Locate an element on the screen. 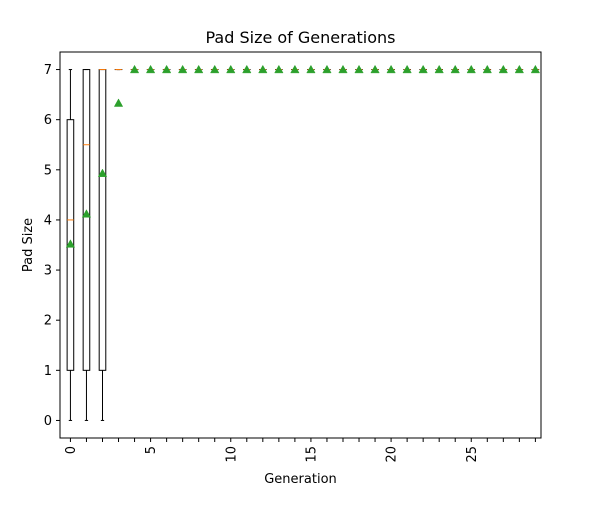  y-tick-label-5: 5 is located at coordinates (48, 170).